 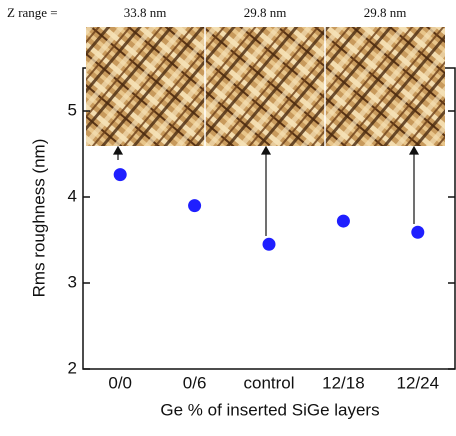 I want to click on x-tick-label: 12/24, so click(x=418, y=382).